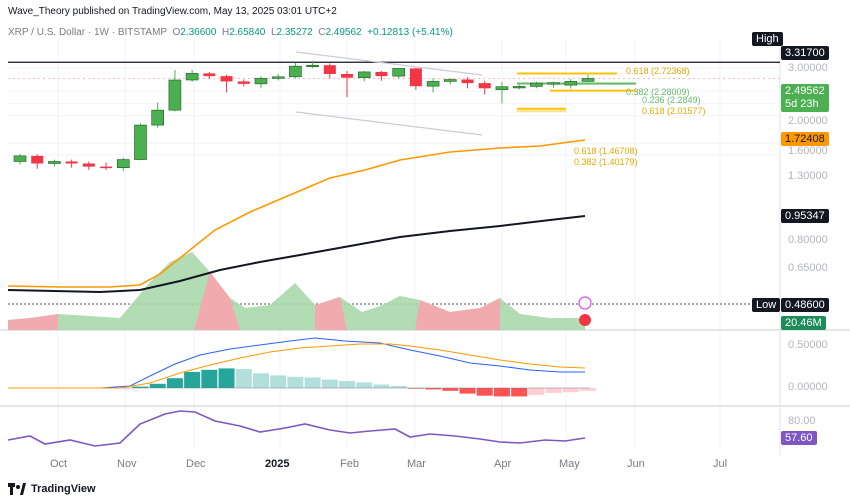  I want to click on ema200-line, so click(296, 254).